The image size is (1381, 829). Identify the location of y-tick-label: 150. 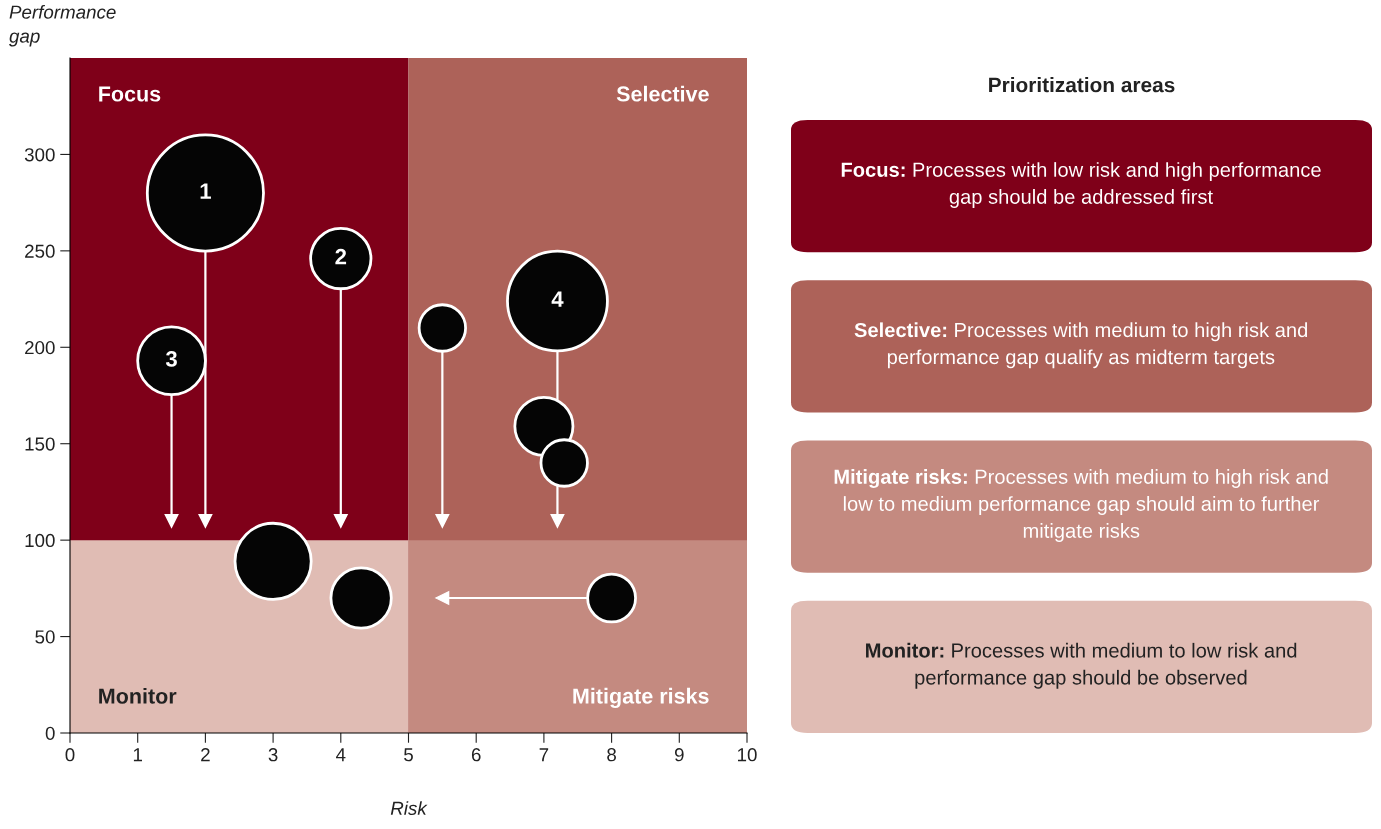
(40, 444).